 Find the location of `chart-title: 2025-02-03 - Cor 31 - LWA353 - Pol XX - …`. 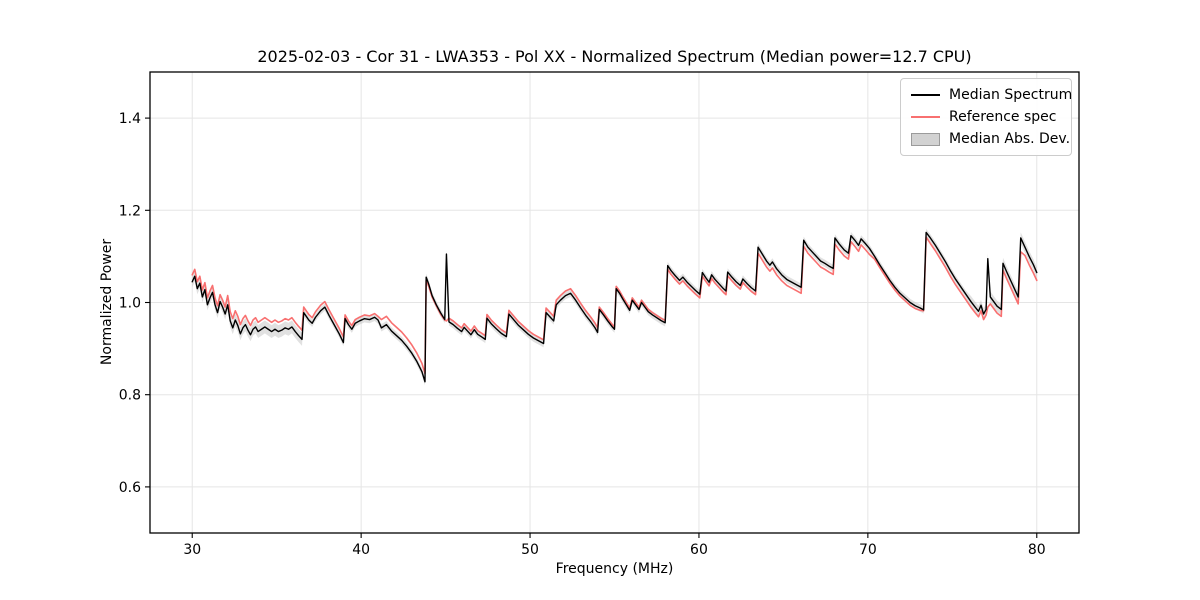

chart-title: 2025-02-03 - Cor 31 - LWA353 - Pol XX - … is located at coordinates (614, 56).